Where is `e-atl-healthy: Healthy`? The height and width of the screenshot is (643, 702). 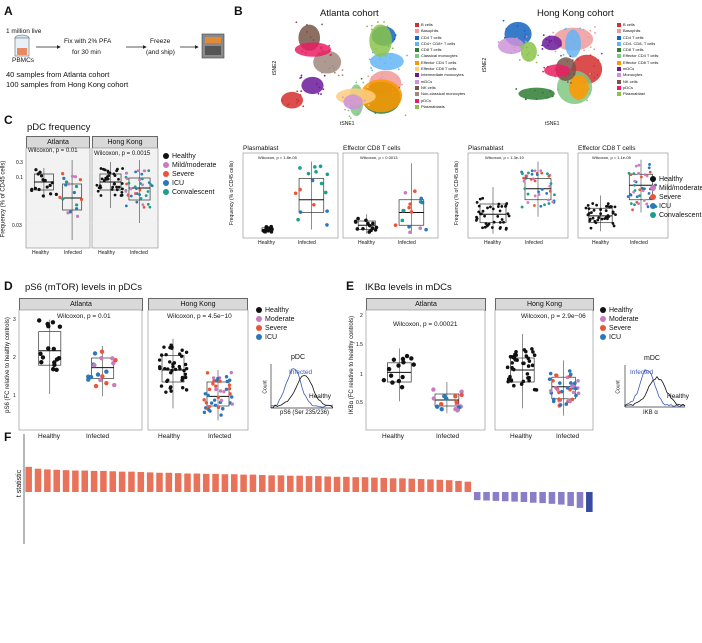
e-atl-healthy: Healthy is located at coordinates (393, 436).